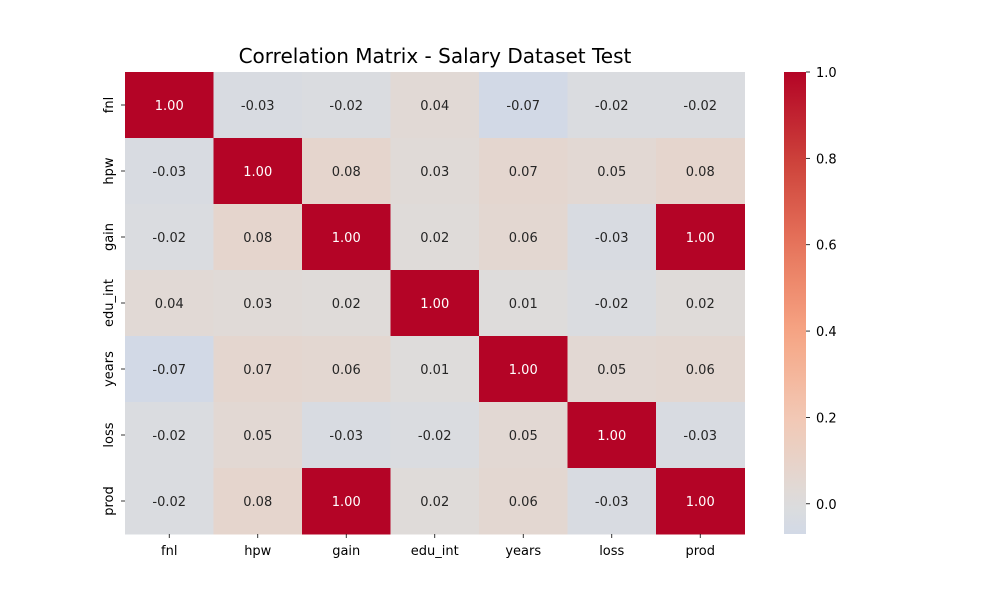 This screenshot has width=1000, height=600. I want to click on colorbar: 0.0 0.2 0.4 0.6 0.8 1.0, so click(810, 300).